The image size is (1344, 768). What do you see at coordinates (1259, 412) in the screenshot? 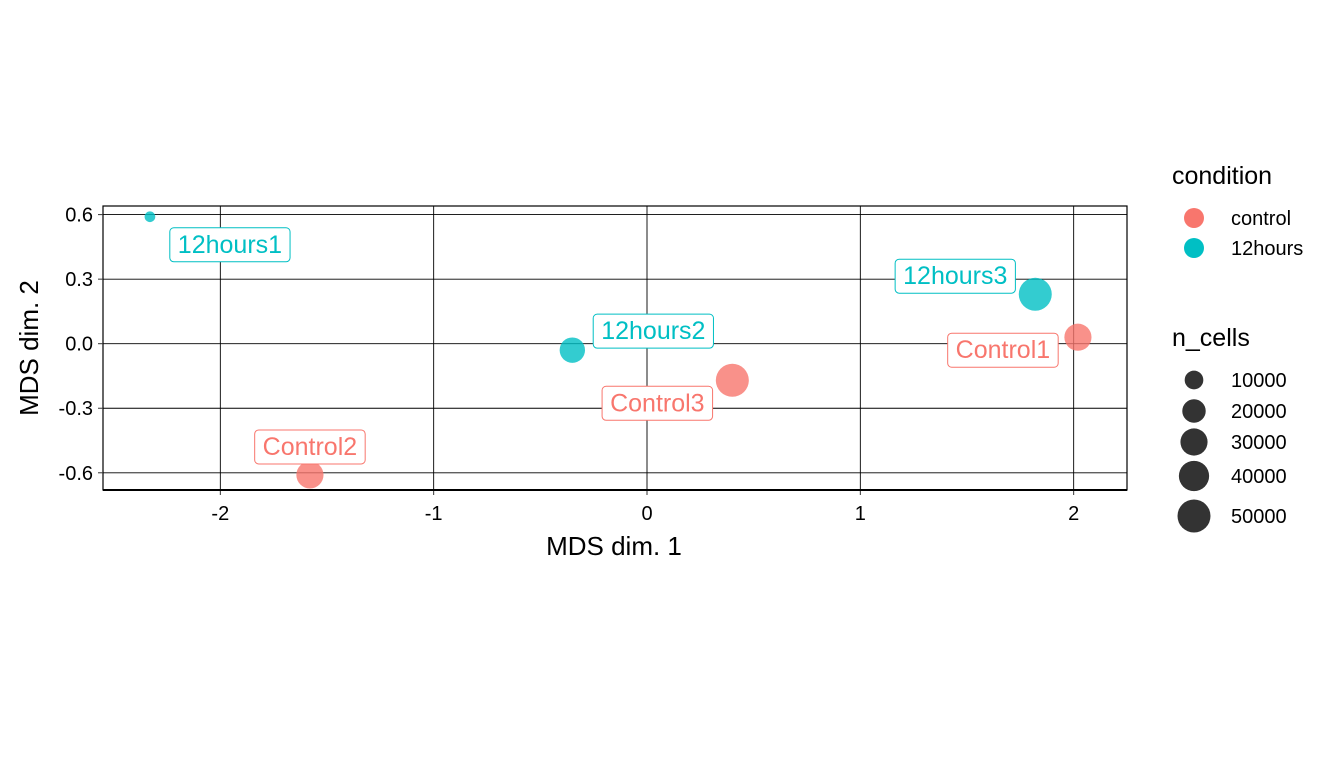
I see `legend-size-label: 20000` at bounding box center [1259, 412].